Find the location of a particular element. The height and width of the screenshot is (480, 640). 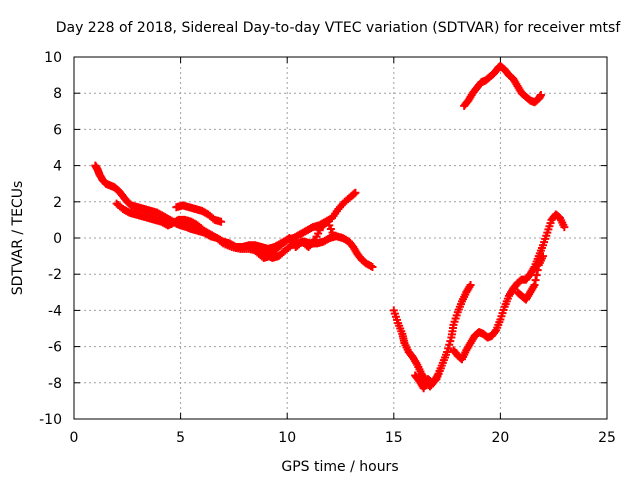

series-track-b is located at coordinates (244, 235).